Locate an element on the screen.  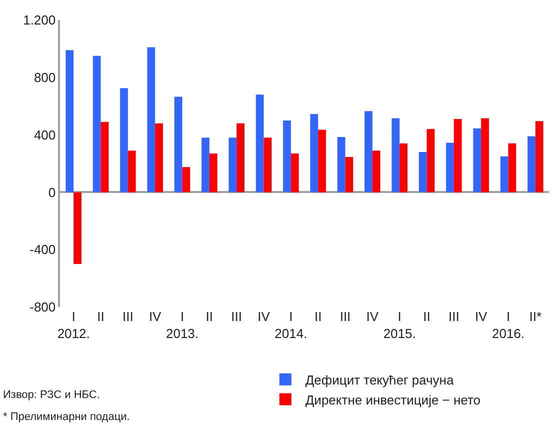
text: Извор: РЗС и НБС. is located at coordinates (51, 395).